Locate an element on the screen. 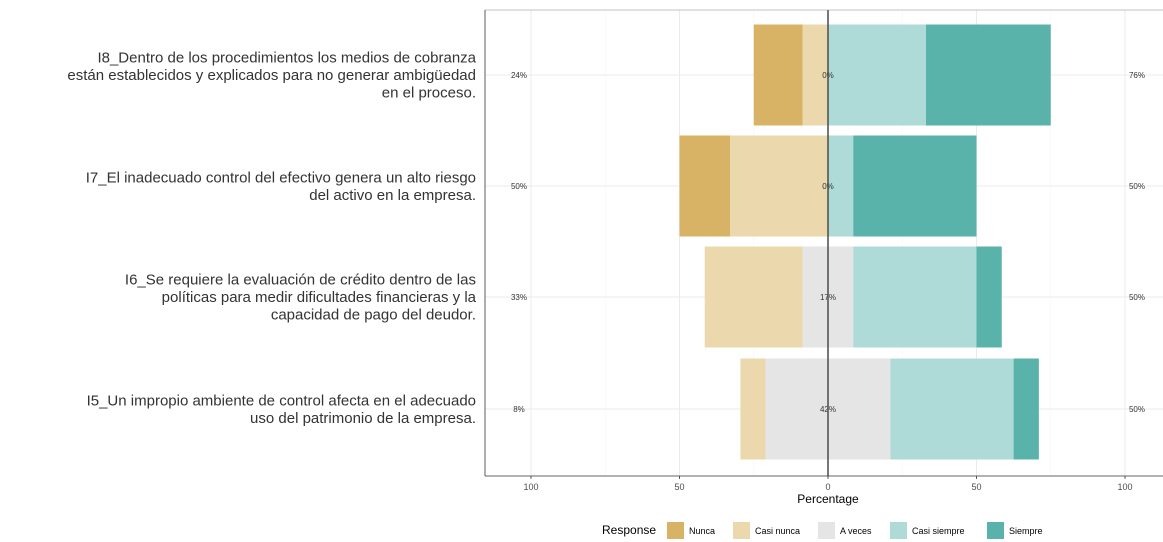 The width and height of the screenshot is (1163, 542). left-percent-label: 24% is located at coordinates (519, 75).